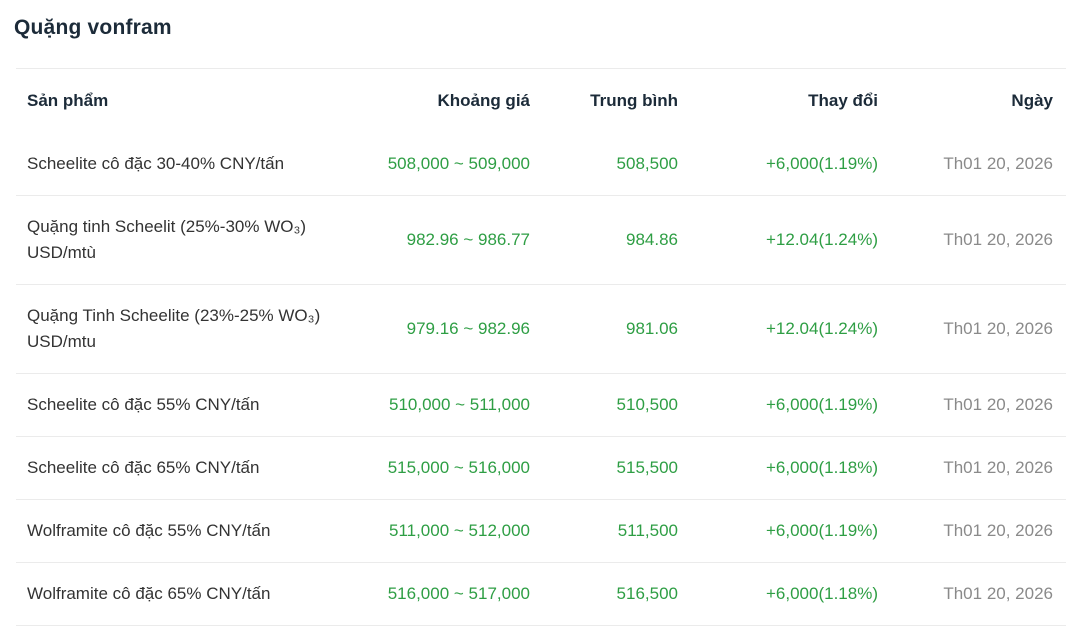 The height and width of the screenshot is (641, 1082). What do you see at coordinates (459, 530) in the screenshot?
I see `price-range: 511,000 ~ 512,000` at bounding box center [459, 530].